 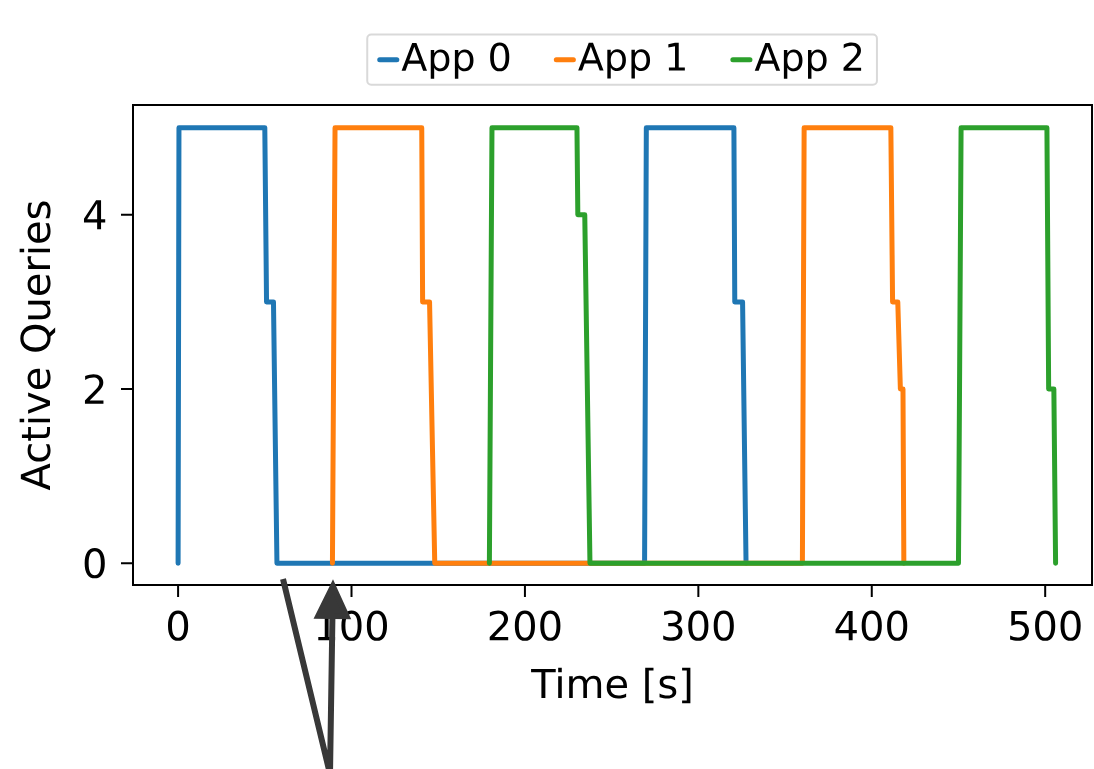 What do you see at coordinates (611, 685) in the screenshot?
I see `x-axis-title: Time [s]` at bounding box center [611, 685].